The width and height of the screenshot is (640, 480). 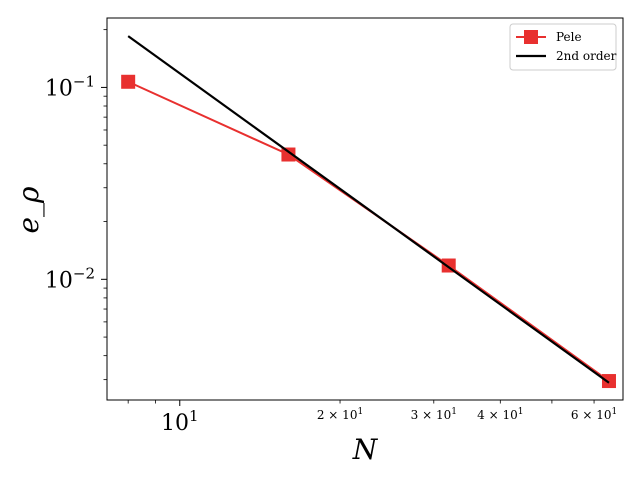 What do you see at coordinates (531, 37) in the screenshot?
I see `legend-pele-marker` at bounding box center [531, 37].